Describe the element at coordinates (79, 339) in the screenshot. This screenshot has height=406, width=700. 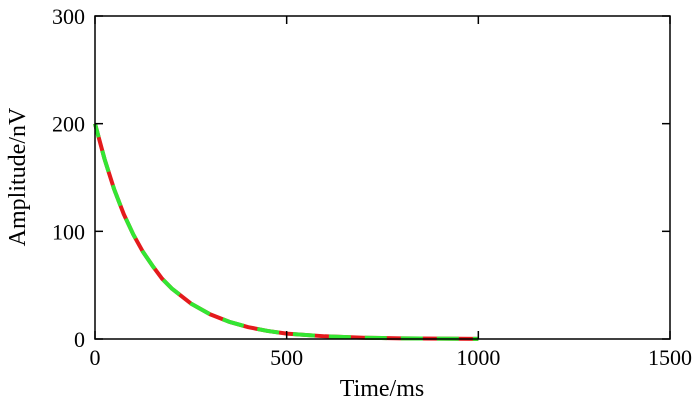
I see `y-tick-label-0: 0` at that location.